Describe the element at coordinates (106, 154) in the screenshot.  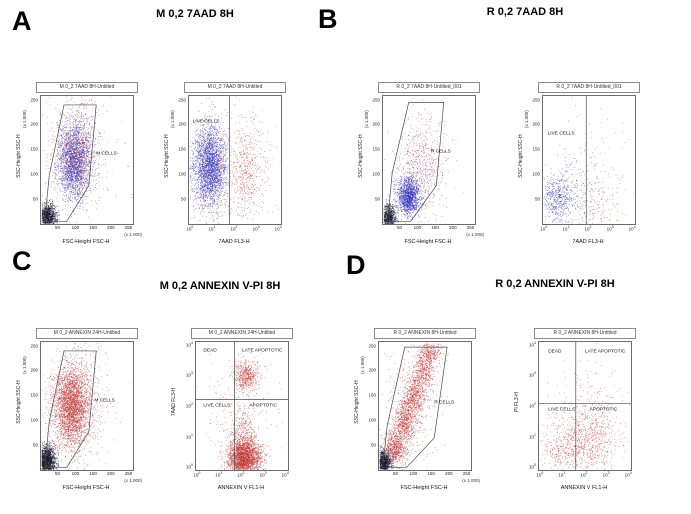
I see `gate-label: M CELLS` at that location.